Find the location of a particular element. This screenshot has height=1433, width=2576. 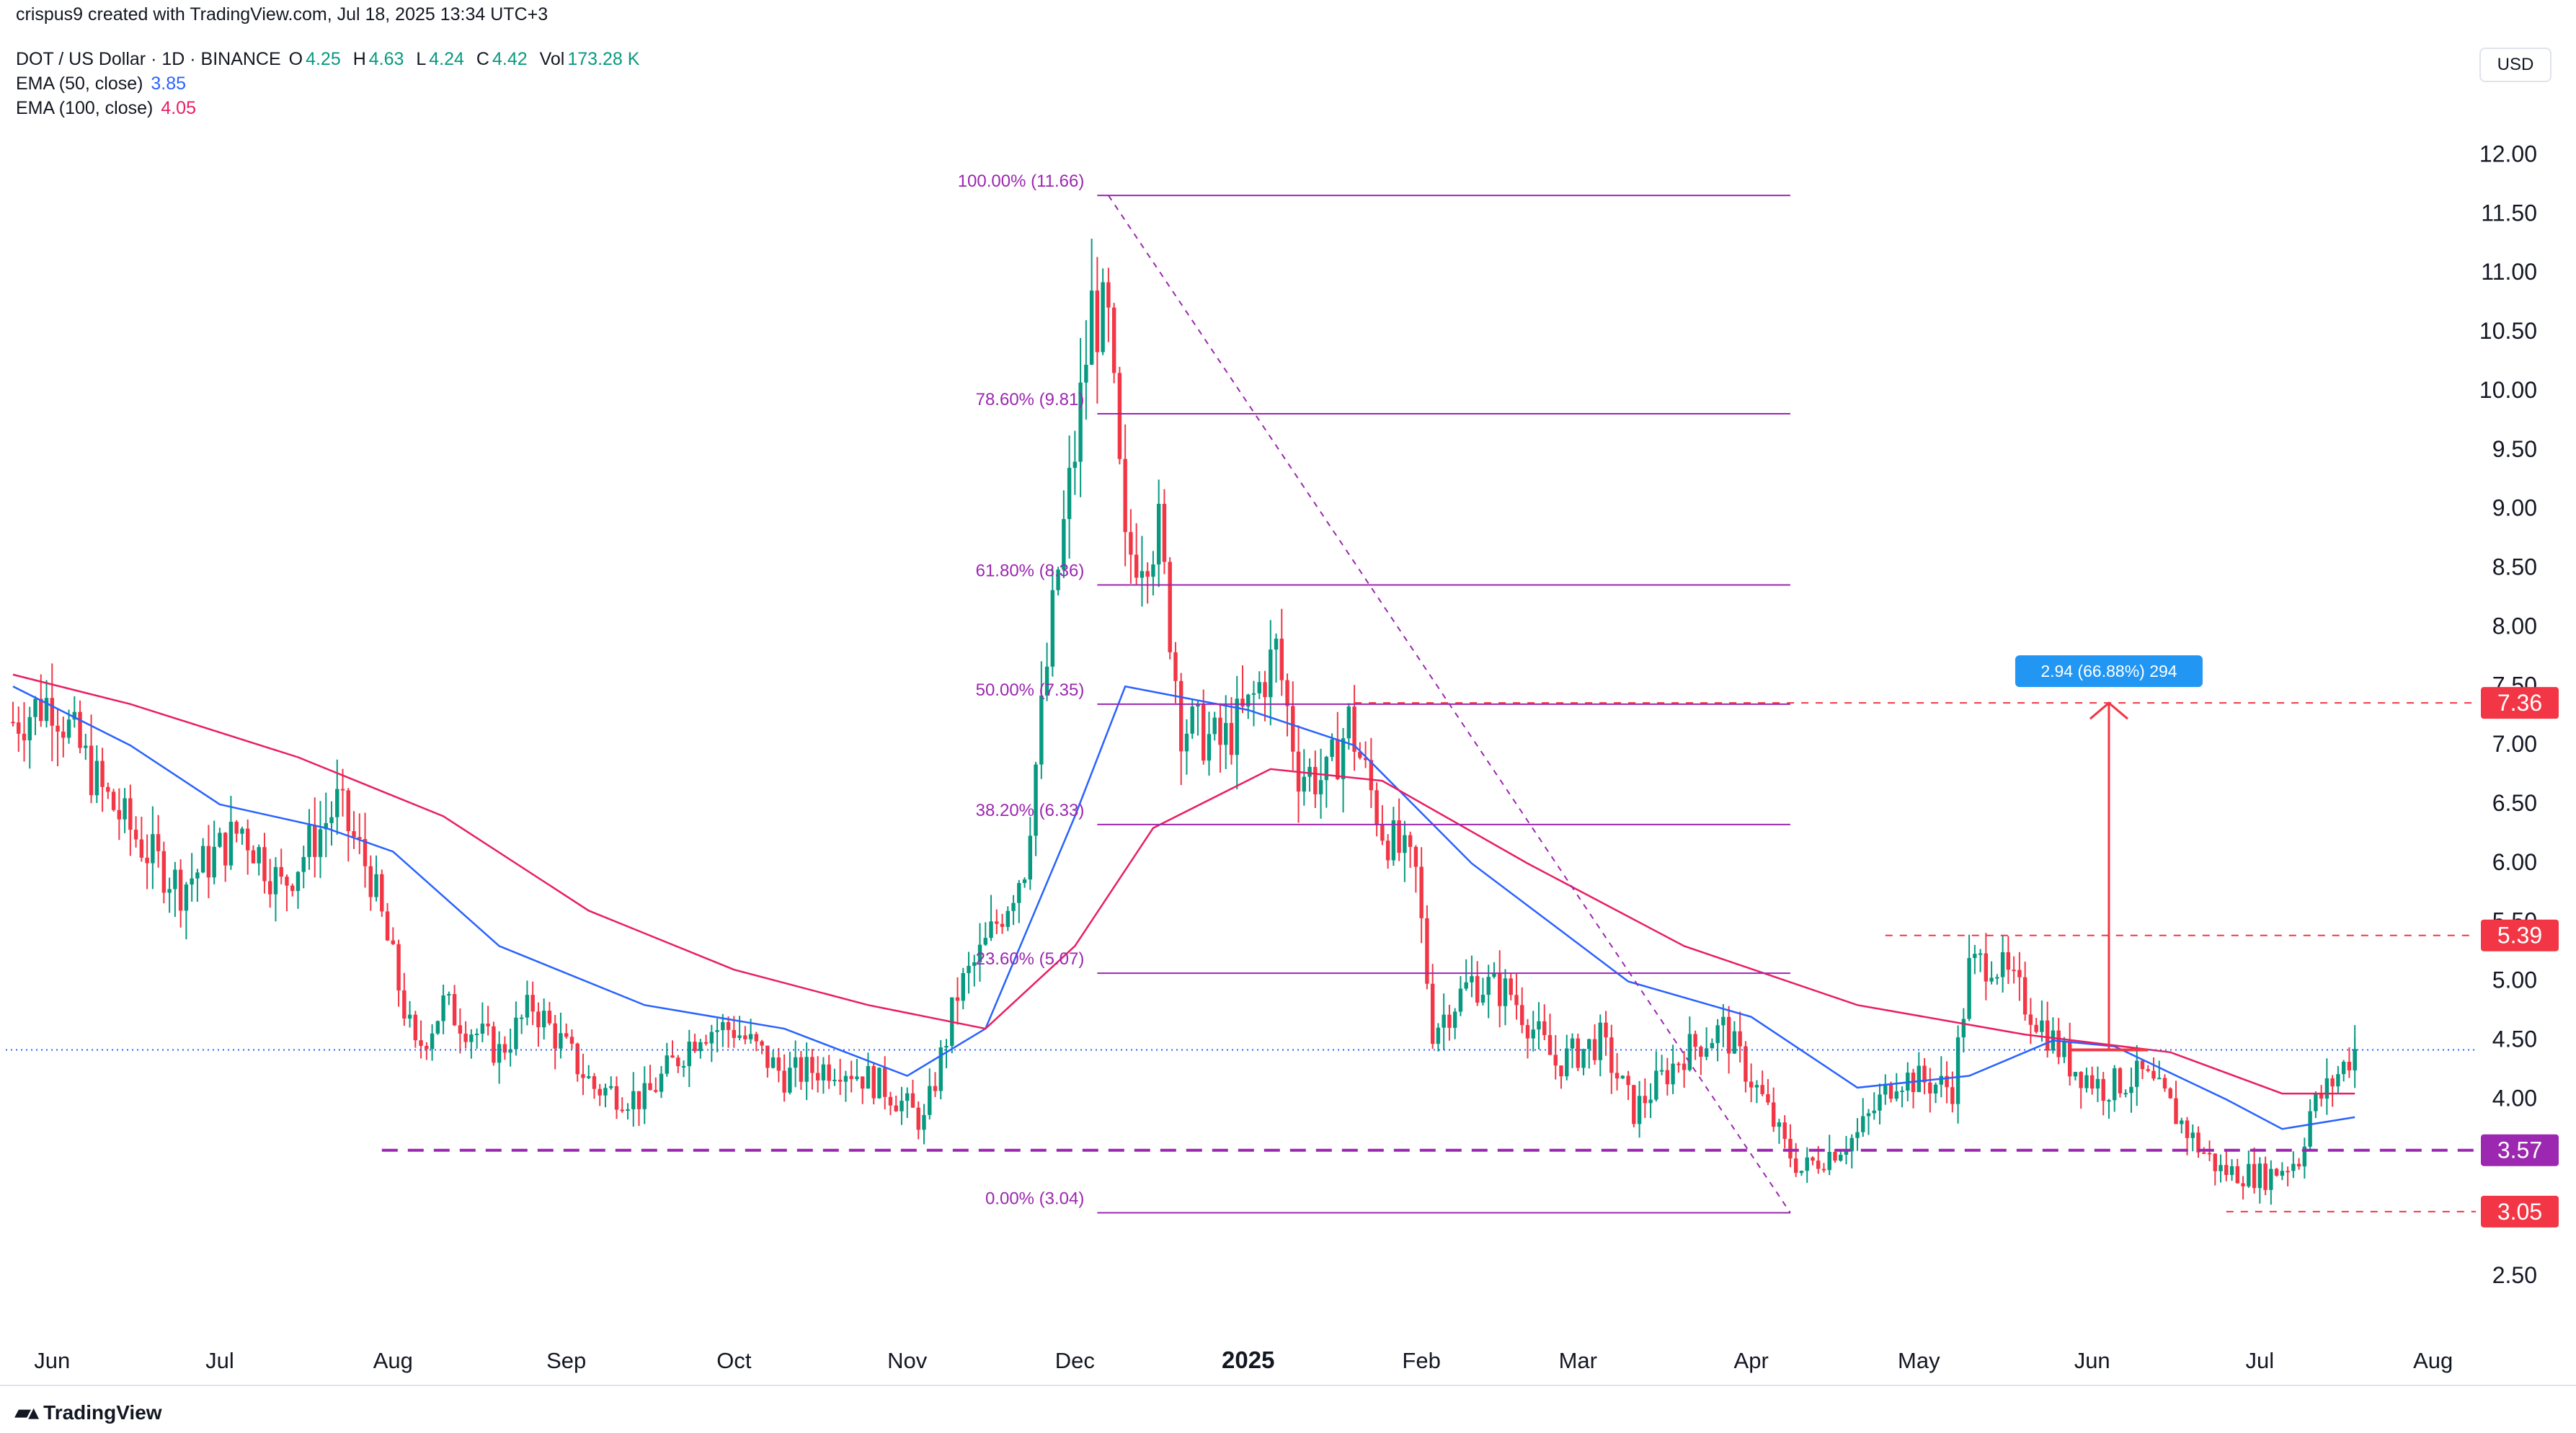

symbol-title: DOT / US Dollar · 1D · BINANCE is located at coordinates (148, 59).